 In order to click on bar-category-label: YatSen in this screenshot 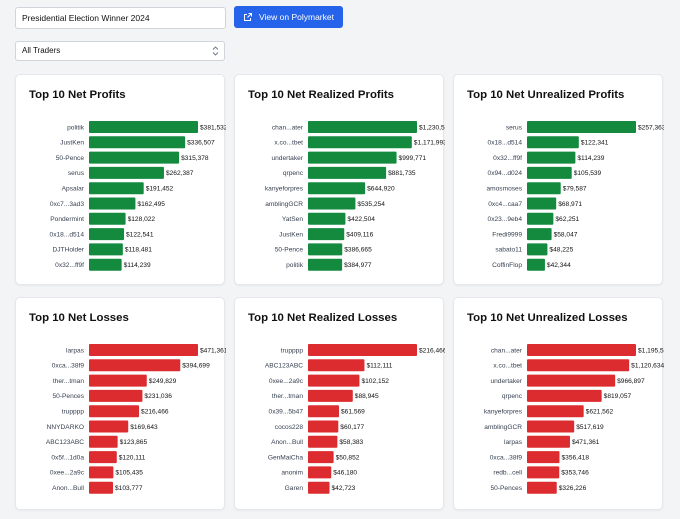, I will do `click(292, 219)`.